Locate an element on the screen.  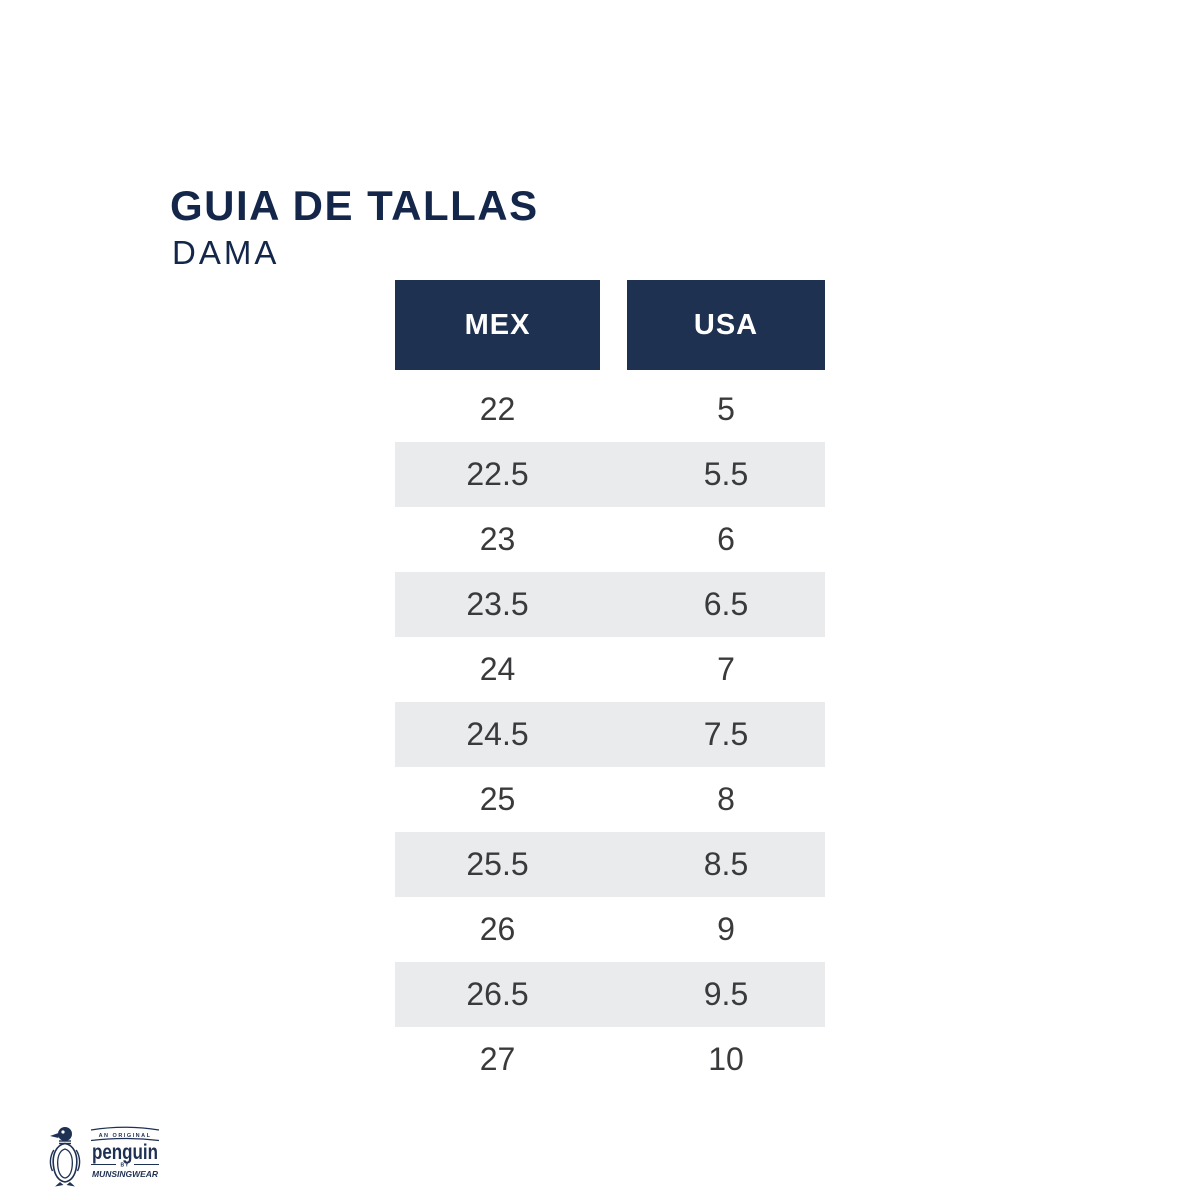
table-row: 23.5 6.5 is located at coordinates (610, 604).